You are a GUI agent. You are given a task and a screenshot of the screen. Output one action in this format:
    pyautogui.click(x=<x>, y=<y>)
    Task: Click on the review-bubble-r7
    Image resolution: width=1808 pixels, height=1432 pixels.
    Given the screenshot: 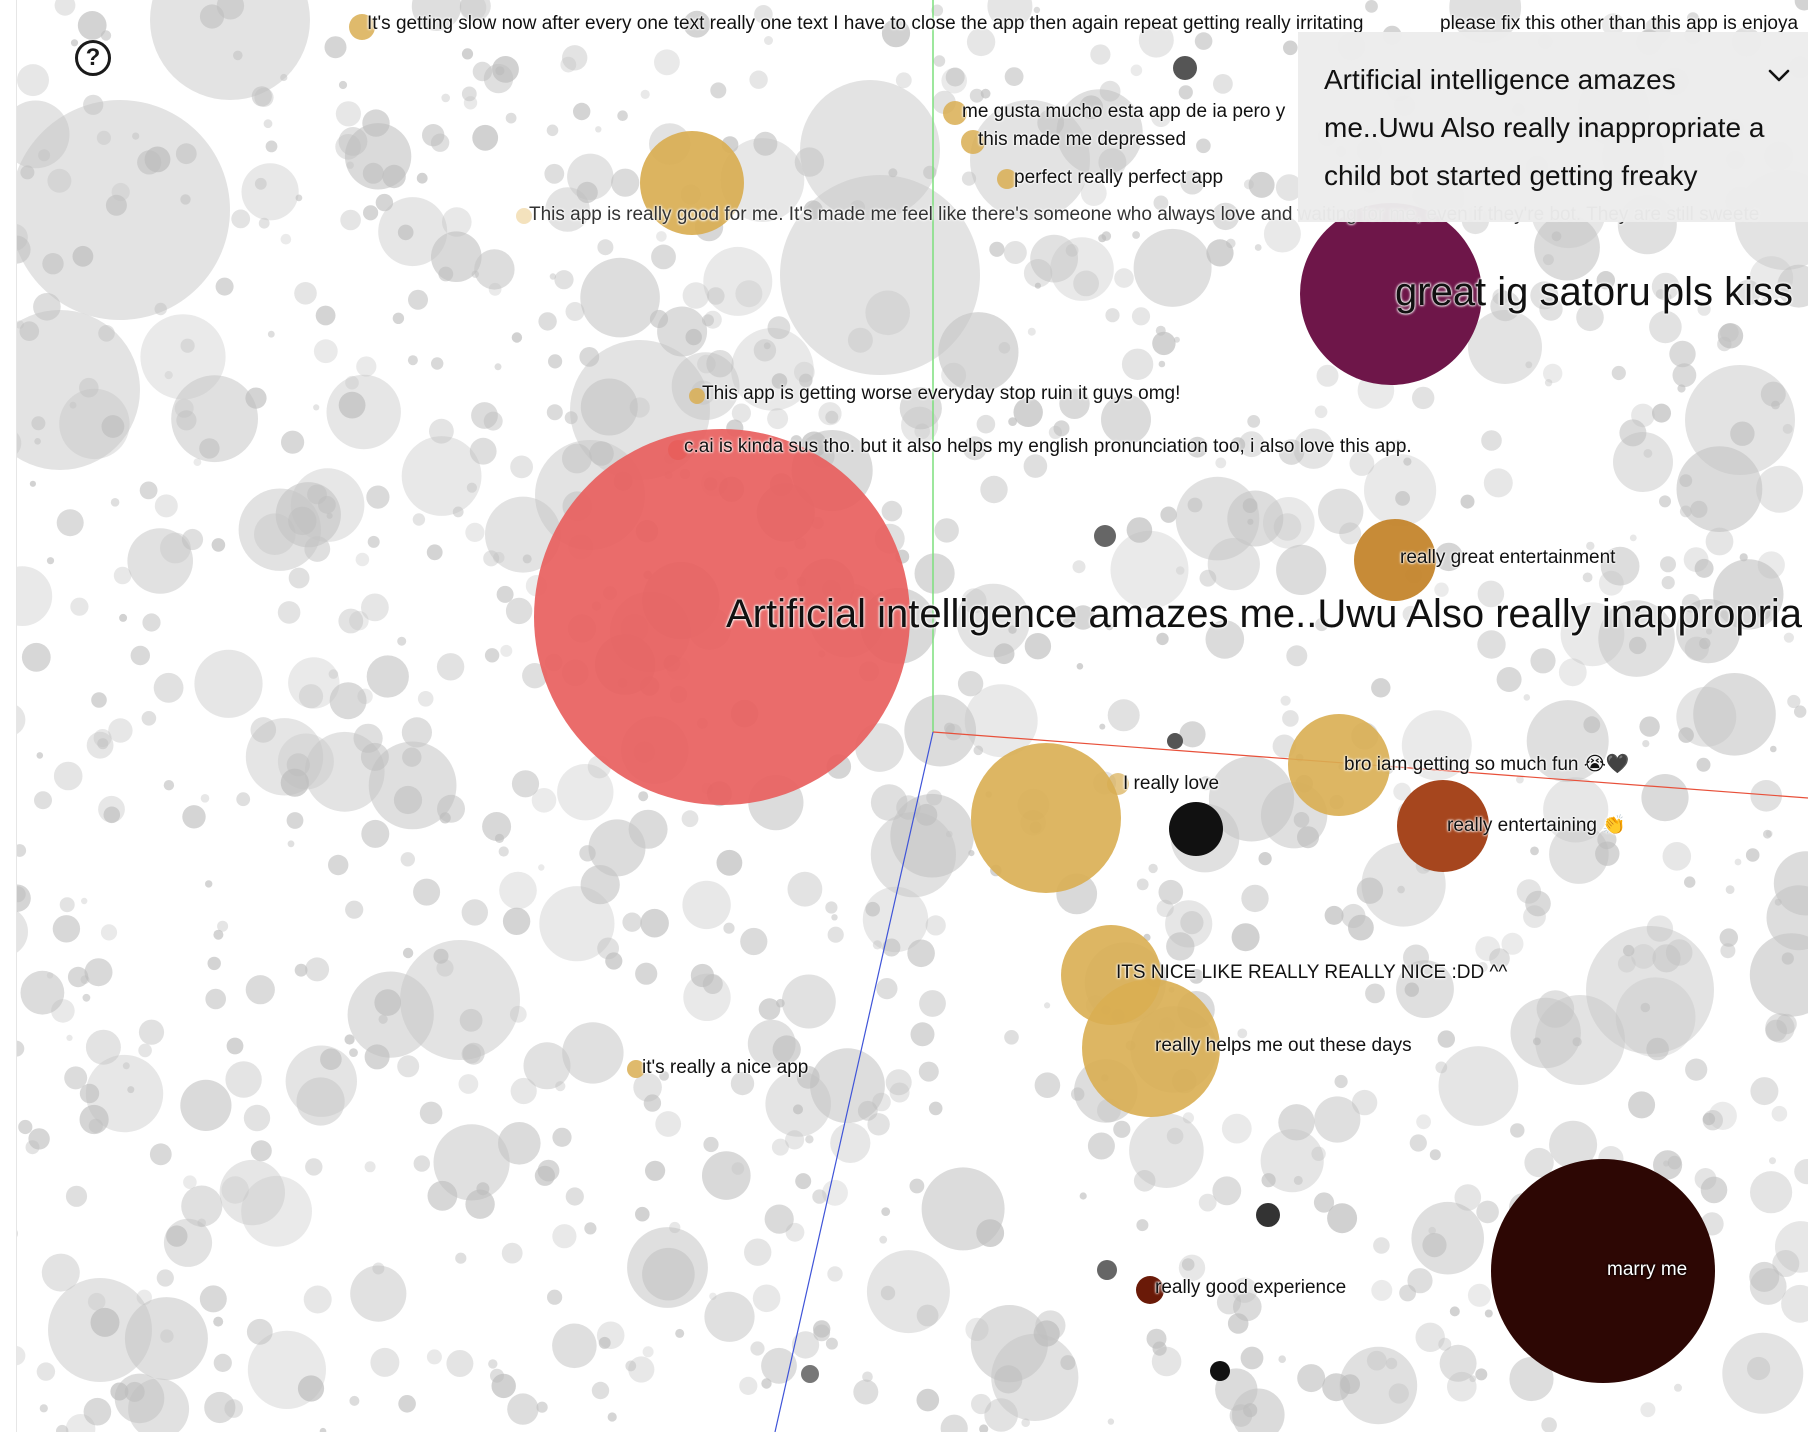 What is the action you would take?
    pyautogui.click(x=1391, y=294)
    